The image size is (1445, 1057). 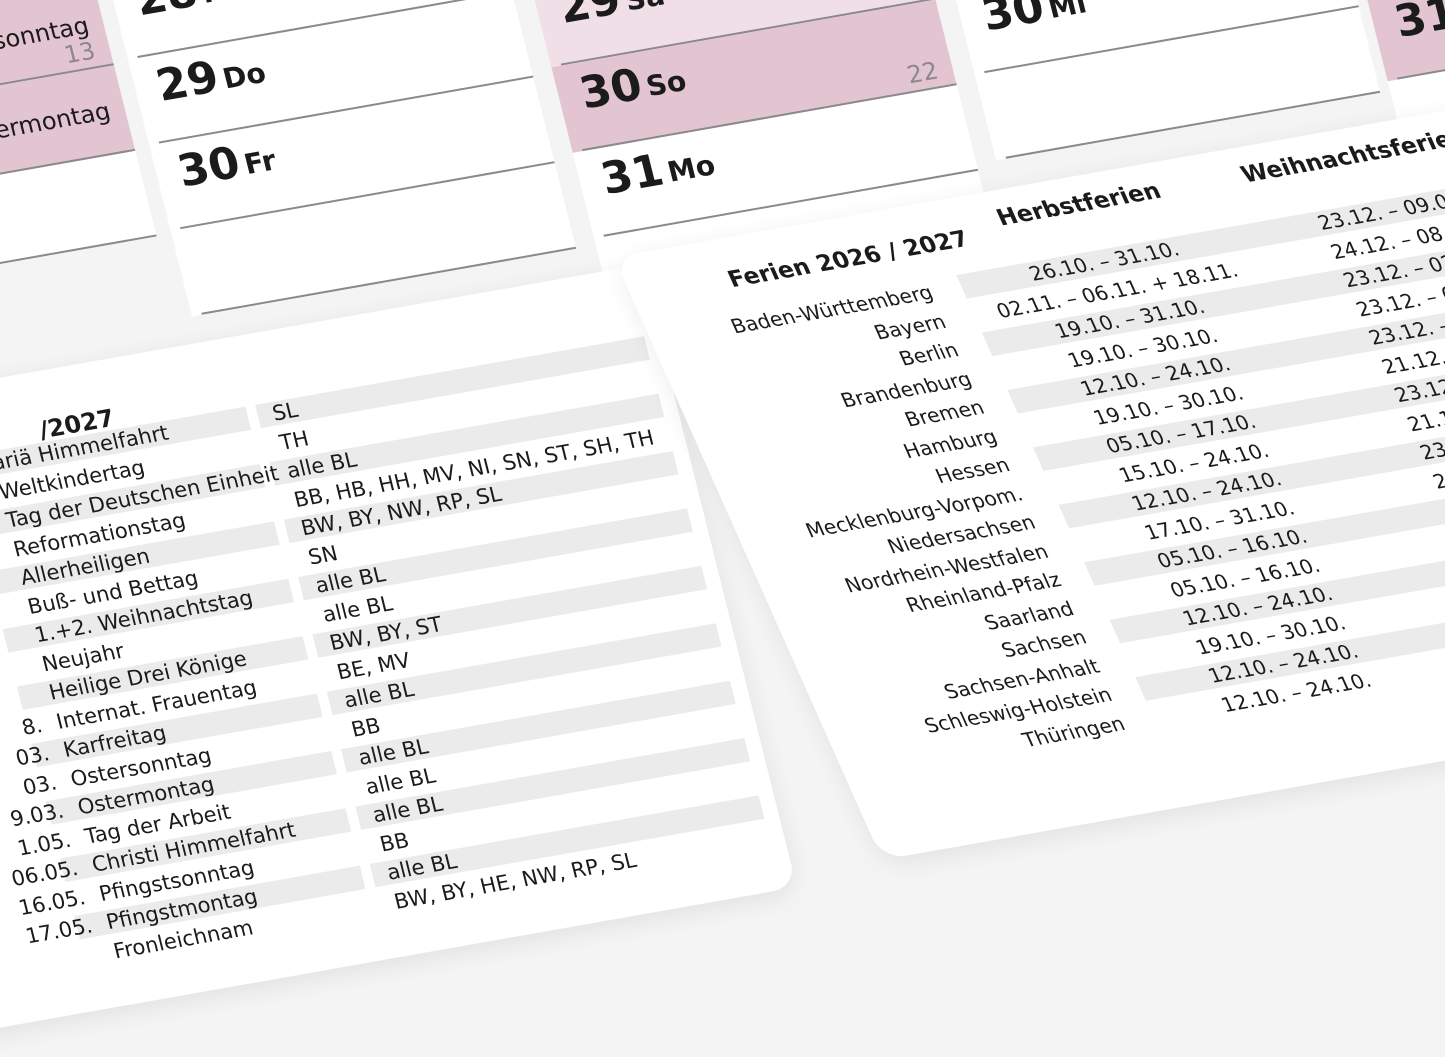 What do you see at coordinates (285, 411) in the screenshot?
I see `holiday-states: SL` at bounding box center [285, 411].